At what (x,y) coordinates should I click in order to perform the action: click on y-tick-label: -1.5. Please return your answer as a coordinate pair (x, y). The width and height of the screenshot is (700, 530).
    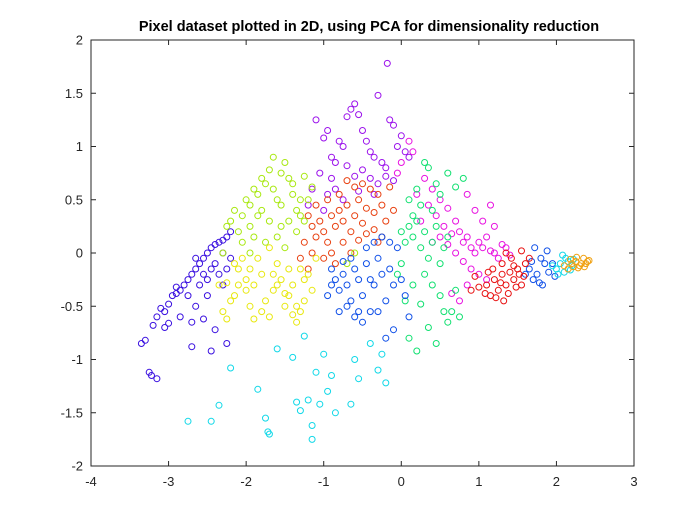
    Looking at the image, I should click on (72, 412).